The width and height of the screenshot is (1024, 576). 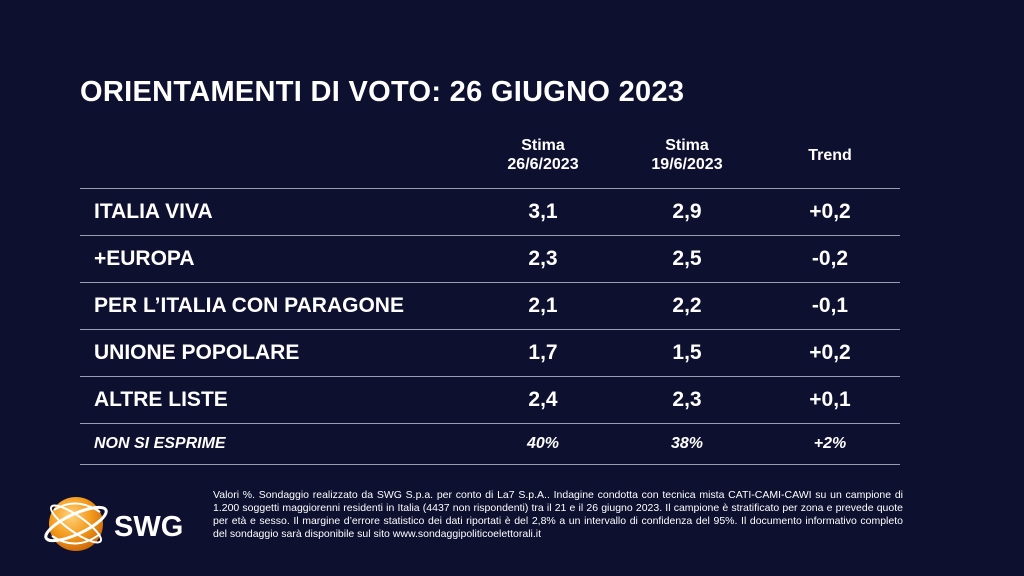 What do you see at coordinates (830, 443) in the screenshot?
I see `value-trend: +2%` at bounding box center [830, 443].